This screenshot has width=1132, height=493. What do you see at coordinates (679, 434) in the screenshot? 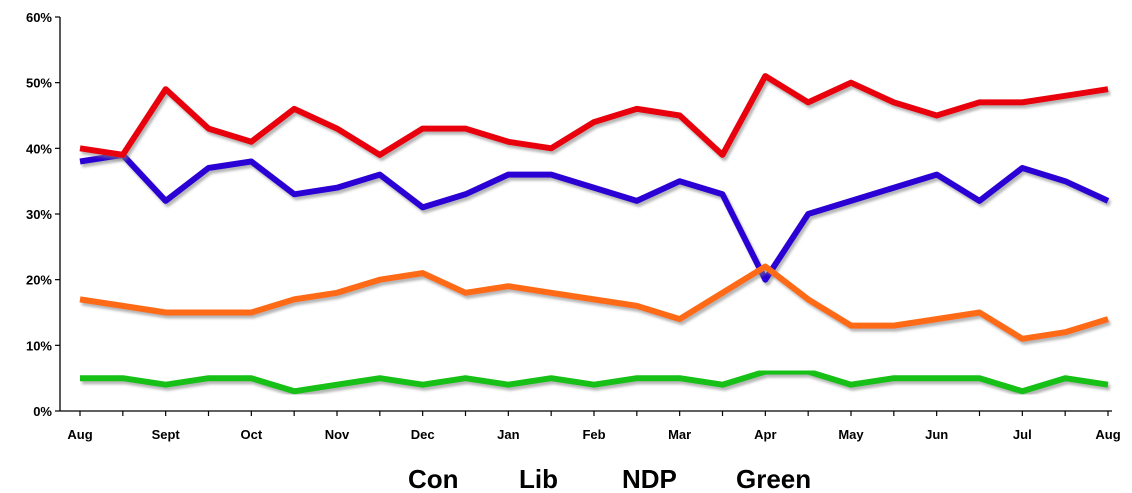
I see `x-tick-label: Mar` at bounding box center [679, 434].